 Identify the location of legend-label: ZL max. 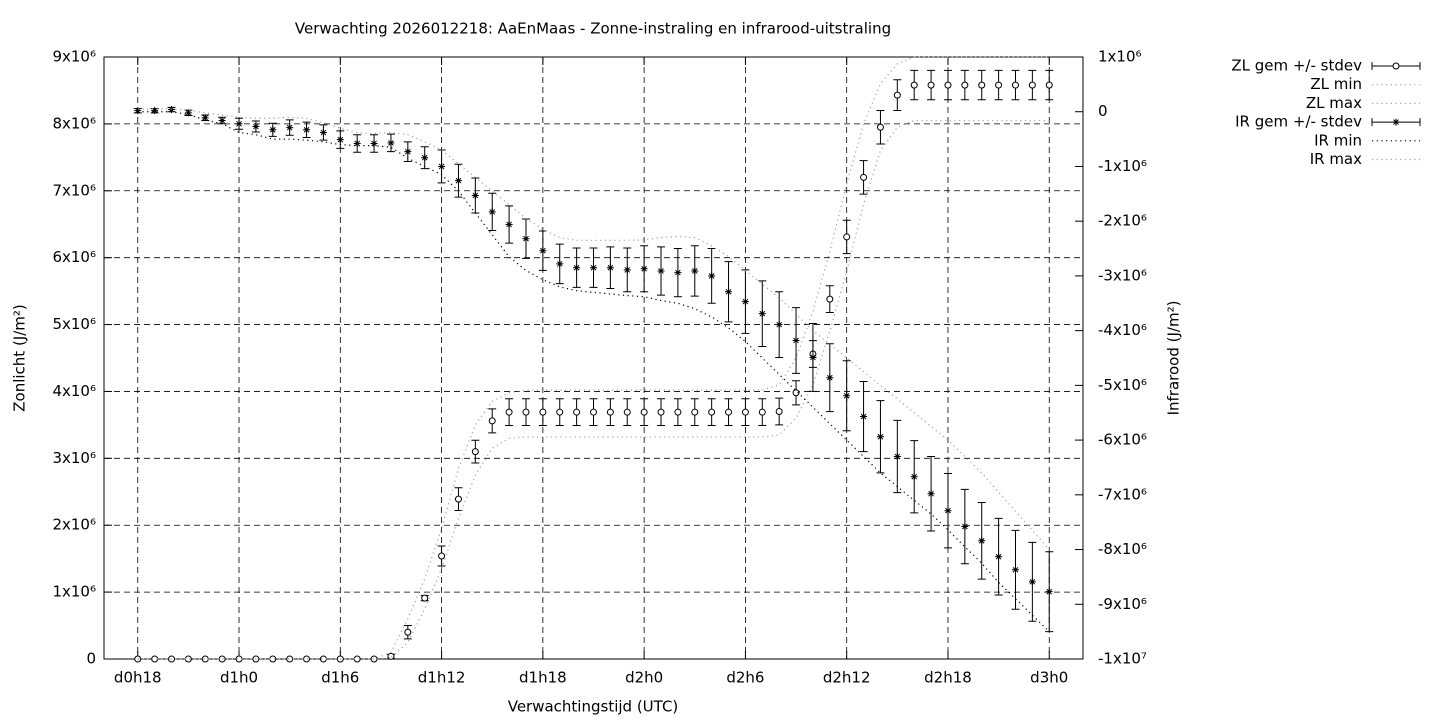
(1334, 103).